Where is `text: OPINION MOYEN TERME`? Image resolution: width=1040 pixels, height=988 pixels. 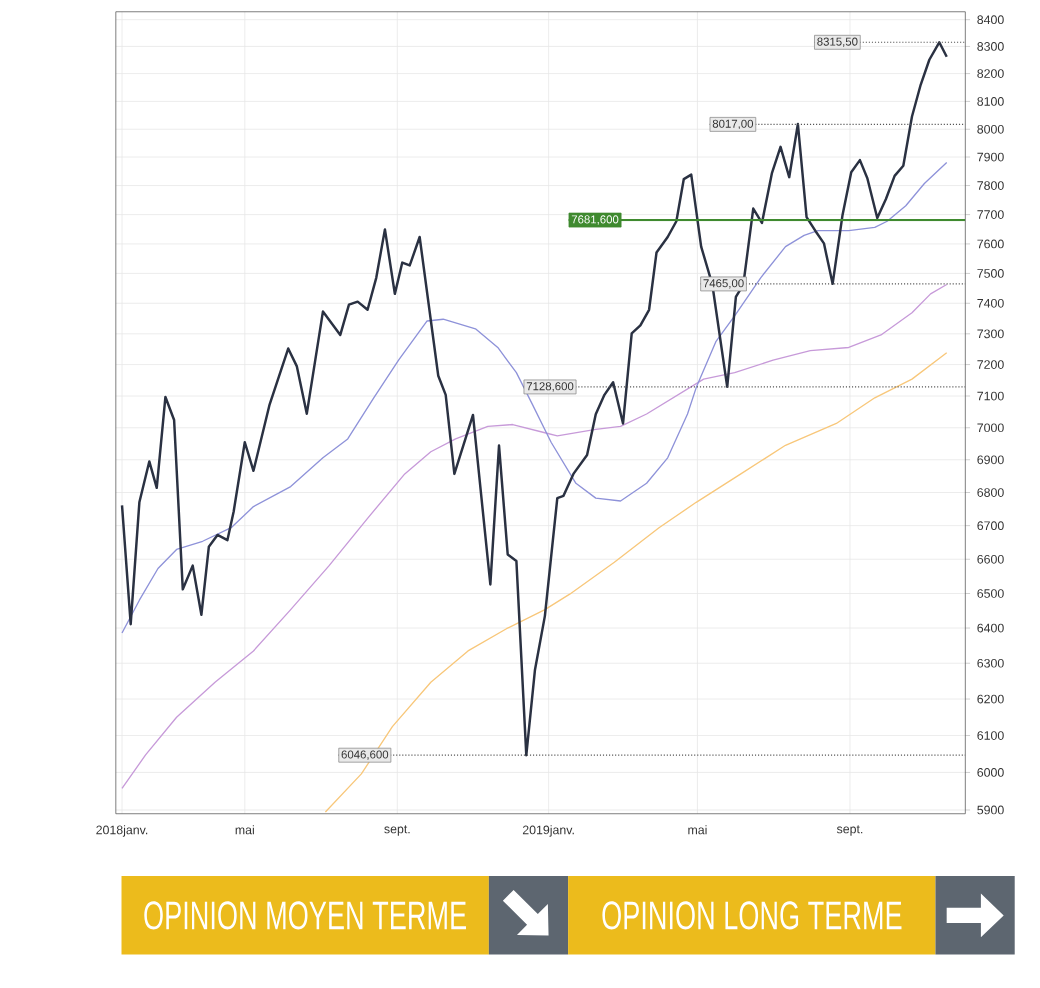
text: OPINION MOYEN TERME is located at coordinates (305, 915).